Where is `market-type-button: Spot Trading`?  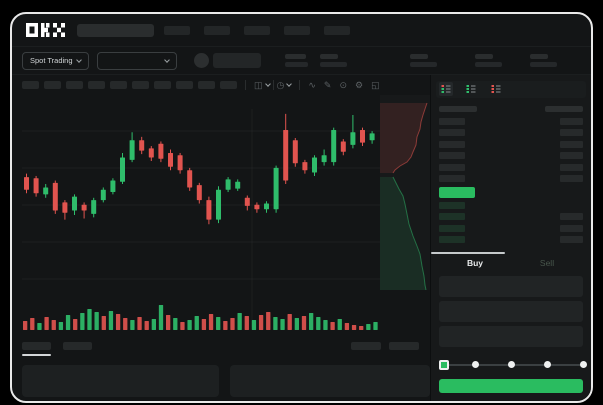
market-type-button: Spot Trading is located at coordinates (55, 60).